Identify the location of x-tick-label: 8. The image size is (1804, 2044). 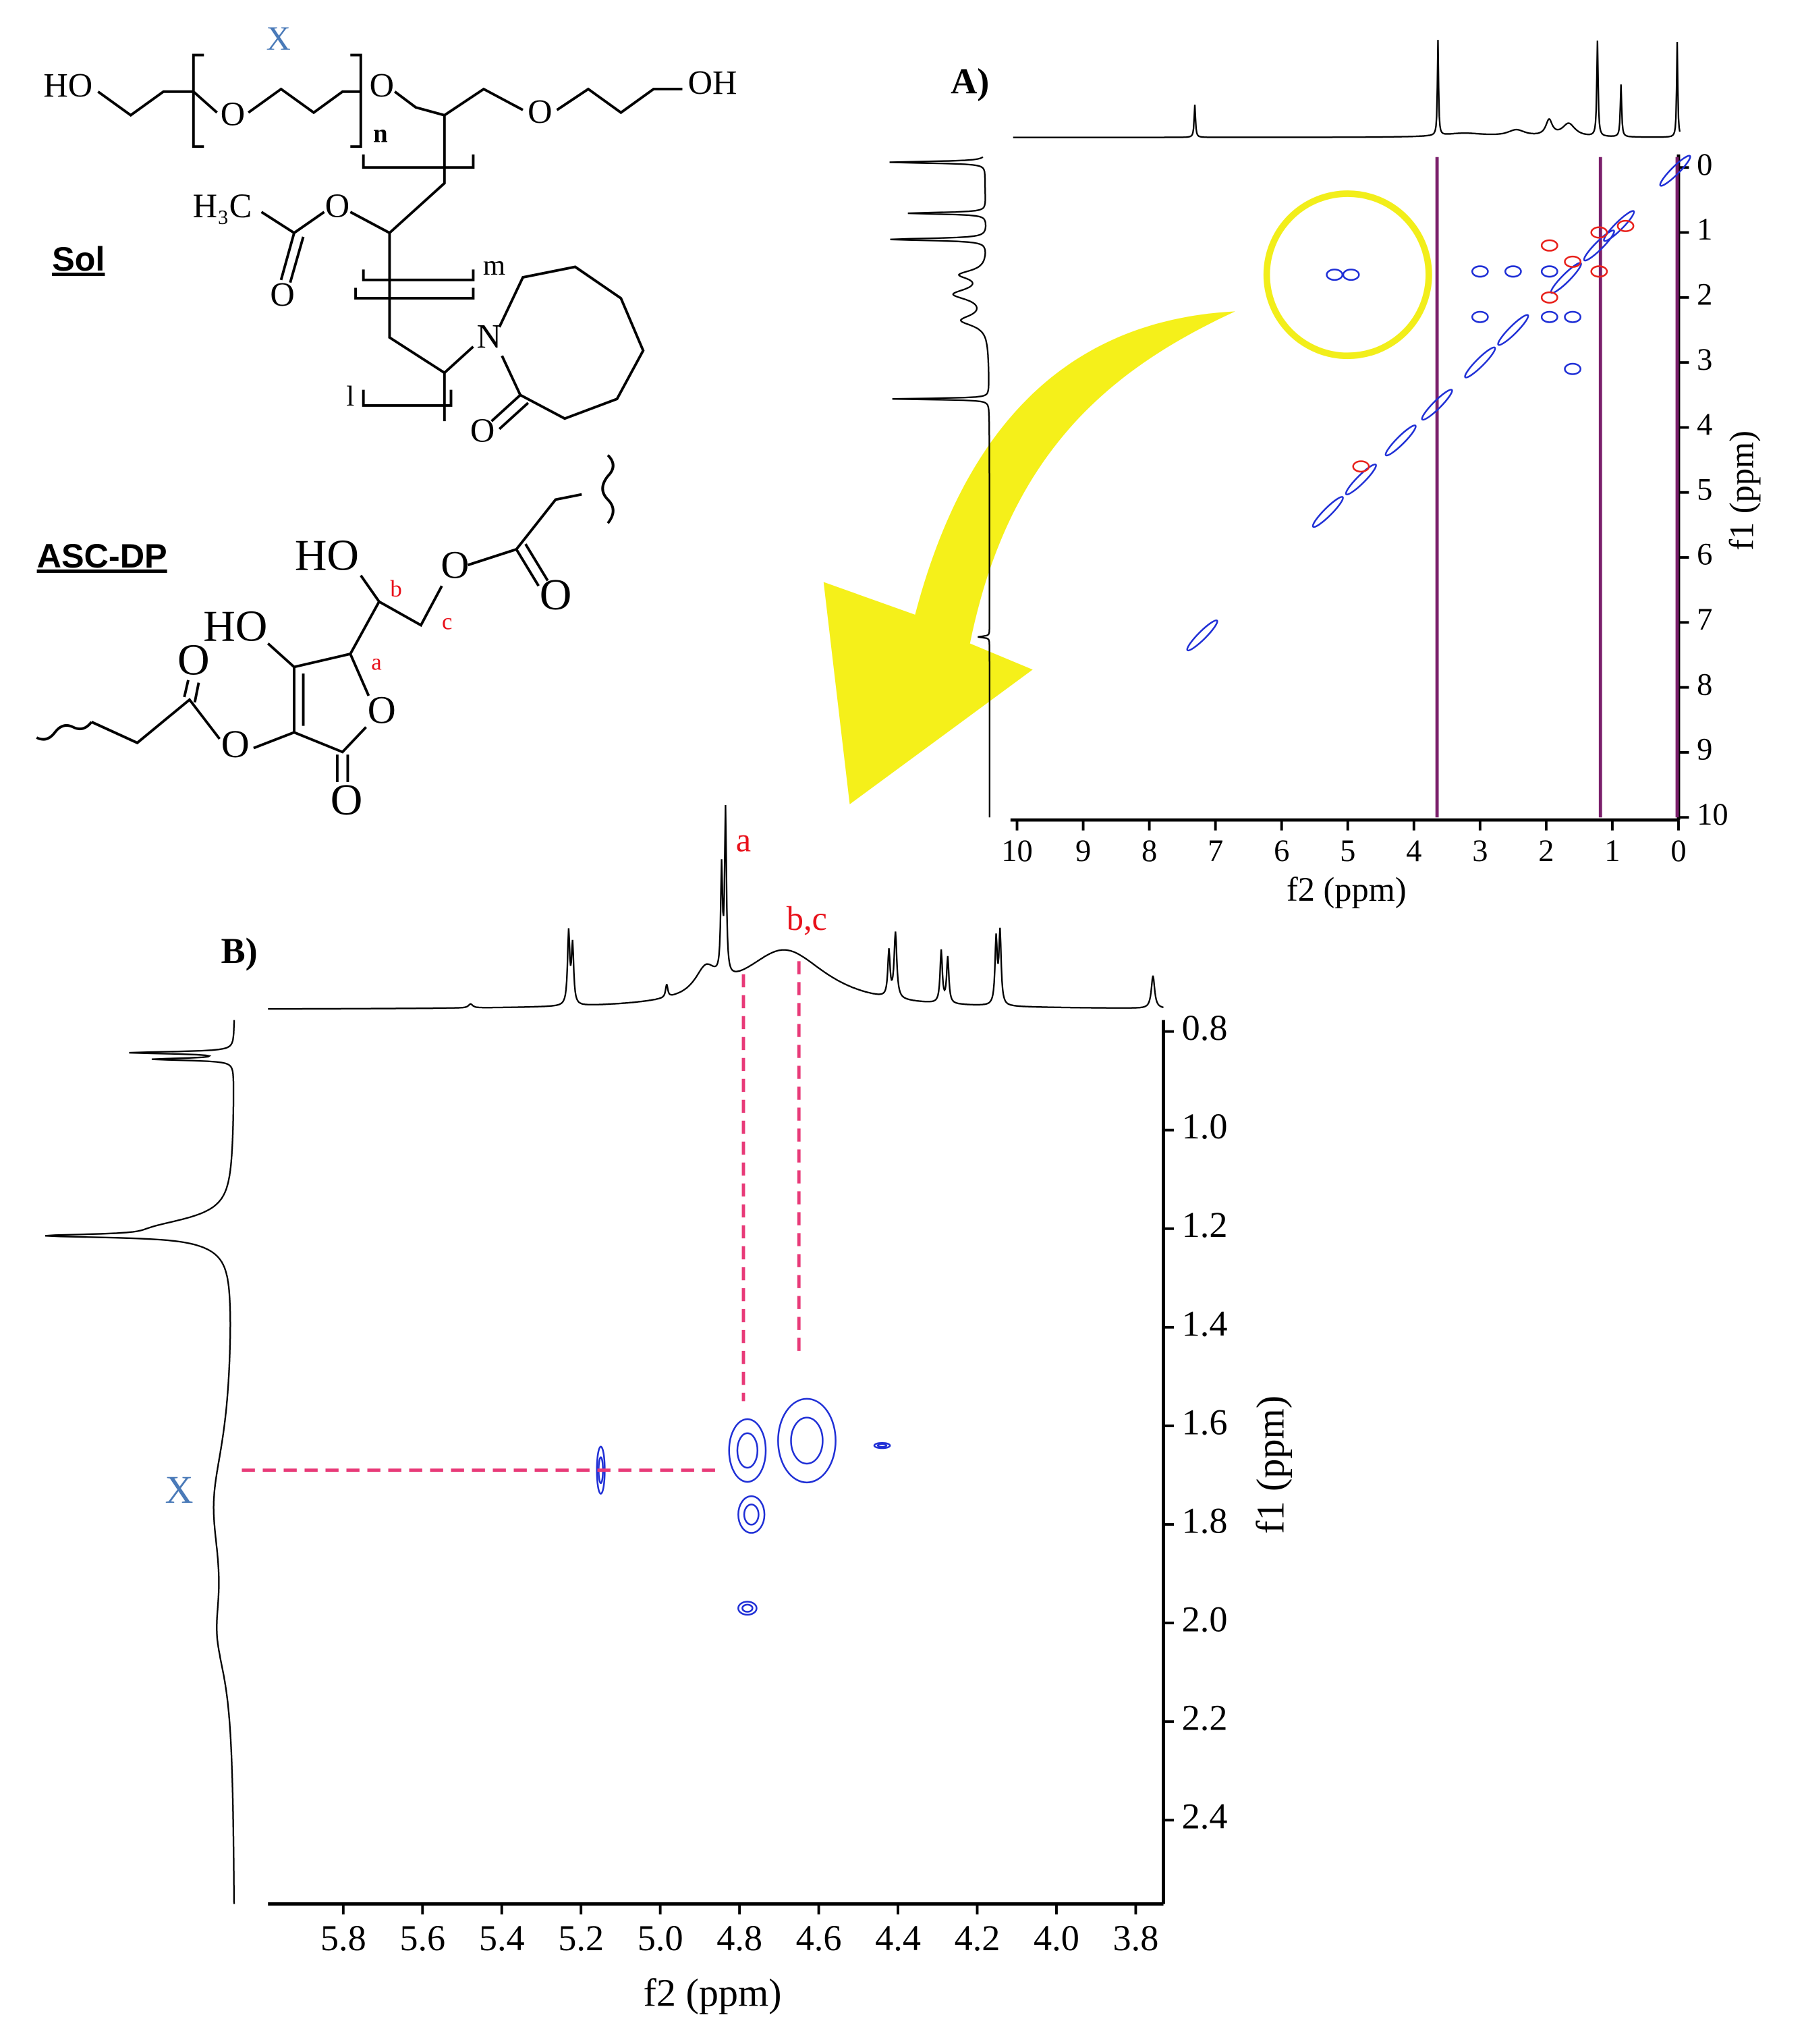
(1149, 851).